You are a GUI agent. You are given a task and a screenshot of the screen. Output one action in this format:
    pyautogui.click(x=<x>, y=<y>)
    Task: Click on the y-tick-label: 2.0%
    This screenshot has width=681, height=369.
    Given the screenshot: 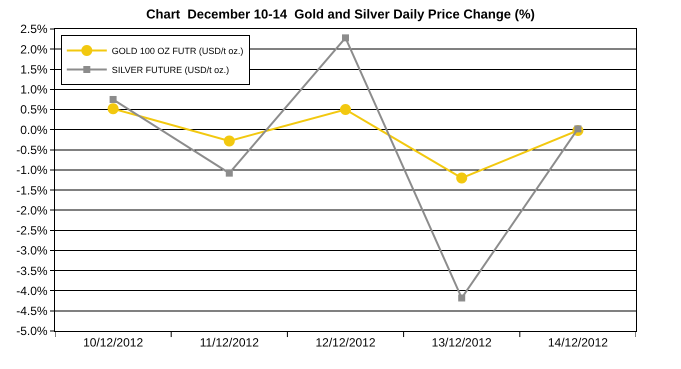 What is the action you would take?
    pyautogui.click(x=34, y=49)
    